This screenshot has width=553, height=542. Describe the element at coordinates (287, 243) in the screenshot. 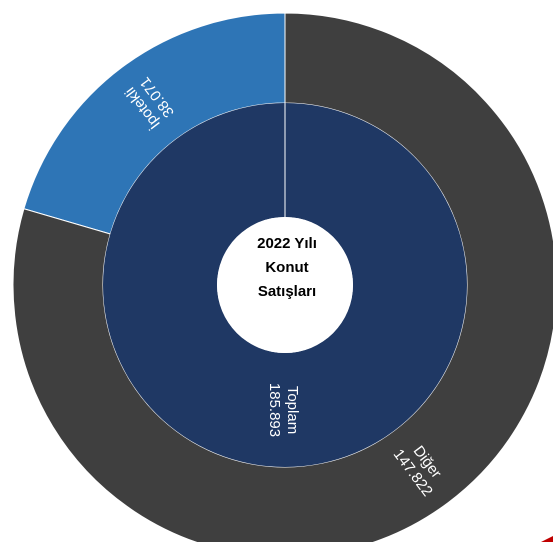

I see `chart-title-line-1: 2022 Yılı` at that location.